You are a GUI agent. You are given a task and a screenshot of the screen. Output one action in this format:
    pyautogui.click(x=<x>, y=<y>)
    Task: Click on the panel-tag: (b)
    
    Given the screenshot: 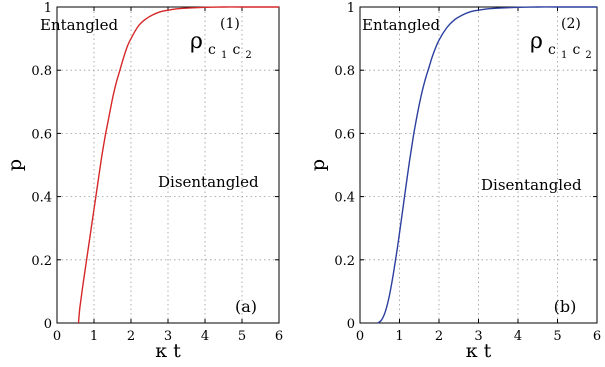 What is the action you would take?
    pyautogui.click(x=565, y=306)
    